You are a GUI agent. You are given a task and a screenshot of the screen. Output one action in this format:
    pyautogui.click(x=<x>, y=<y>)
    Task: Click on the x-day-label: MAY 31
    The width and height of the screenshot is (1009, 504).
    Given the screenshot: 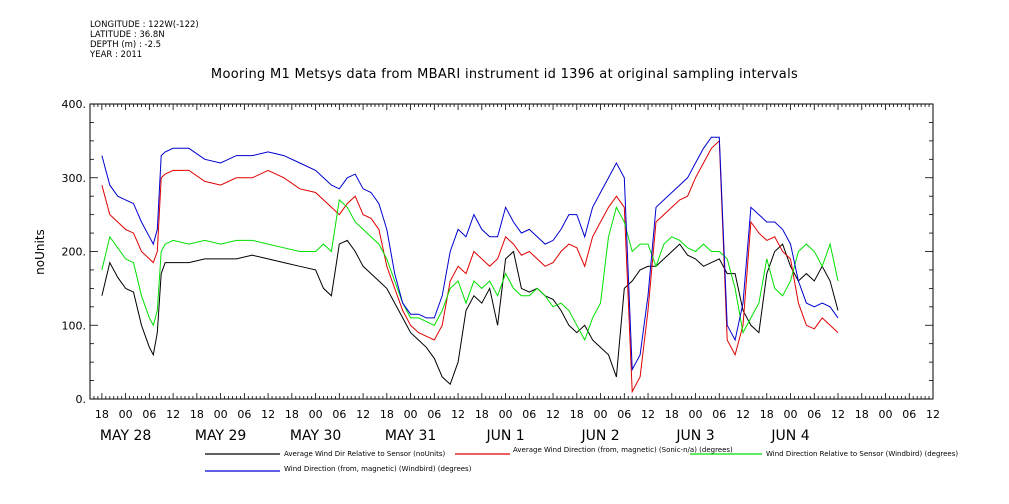 What is the action you would take?
    pyautogui.click(x=410, y=436)
    